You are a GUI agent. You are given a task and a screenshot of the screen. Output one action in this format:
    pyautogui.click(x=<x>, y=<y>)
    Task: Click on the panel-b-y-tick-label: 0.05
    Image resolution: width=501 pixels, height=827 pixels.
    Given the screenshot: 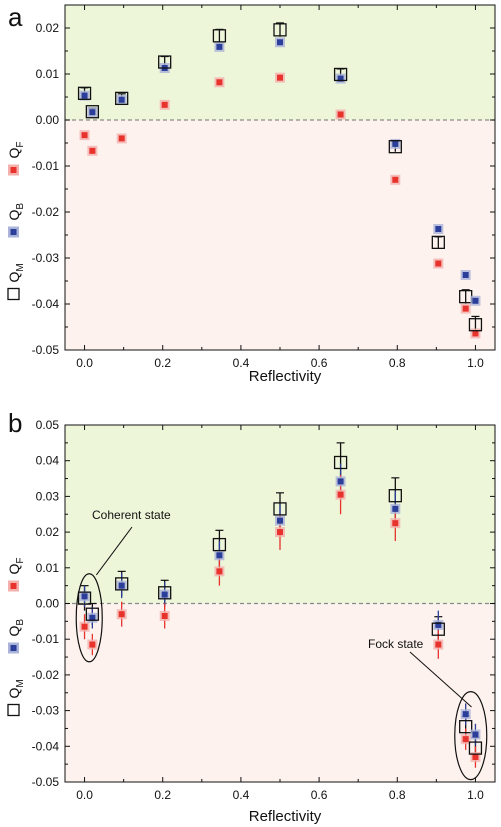 What is the action you would take?
    pyautogui.click(x=48, y=425)
    